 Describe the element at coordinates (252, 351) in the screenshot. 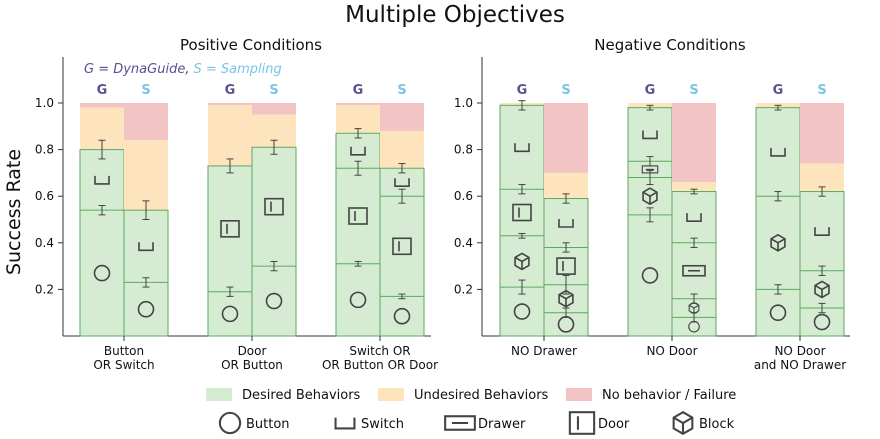

I see `x-tick-label: Door` at that location.